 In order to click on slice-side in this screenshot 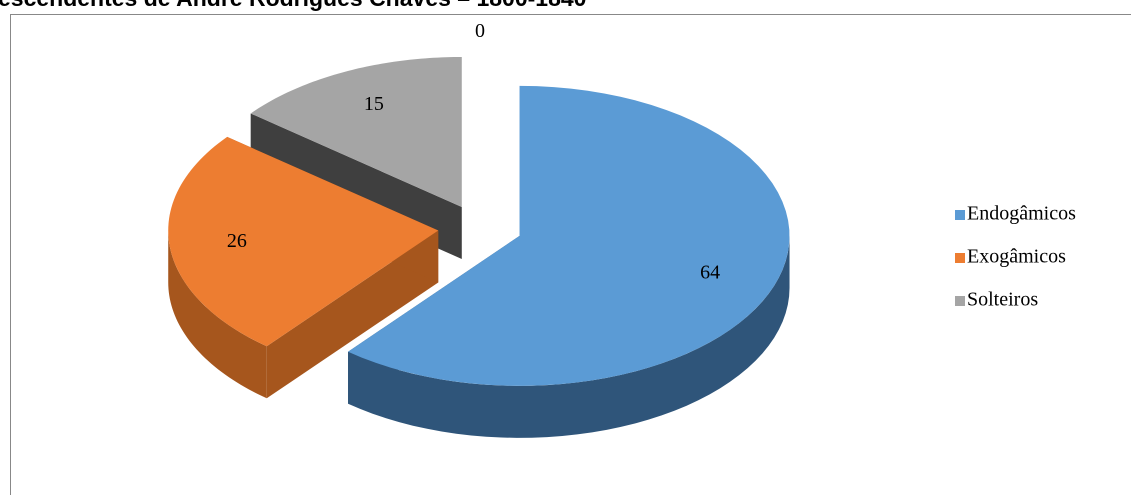, I will do `click(352, 314)`.